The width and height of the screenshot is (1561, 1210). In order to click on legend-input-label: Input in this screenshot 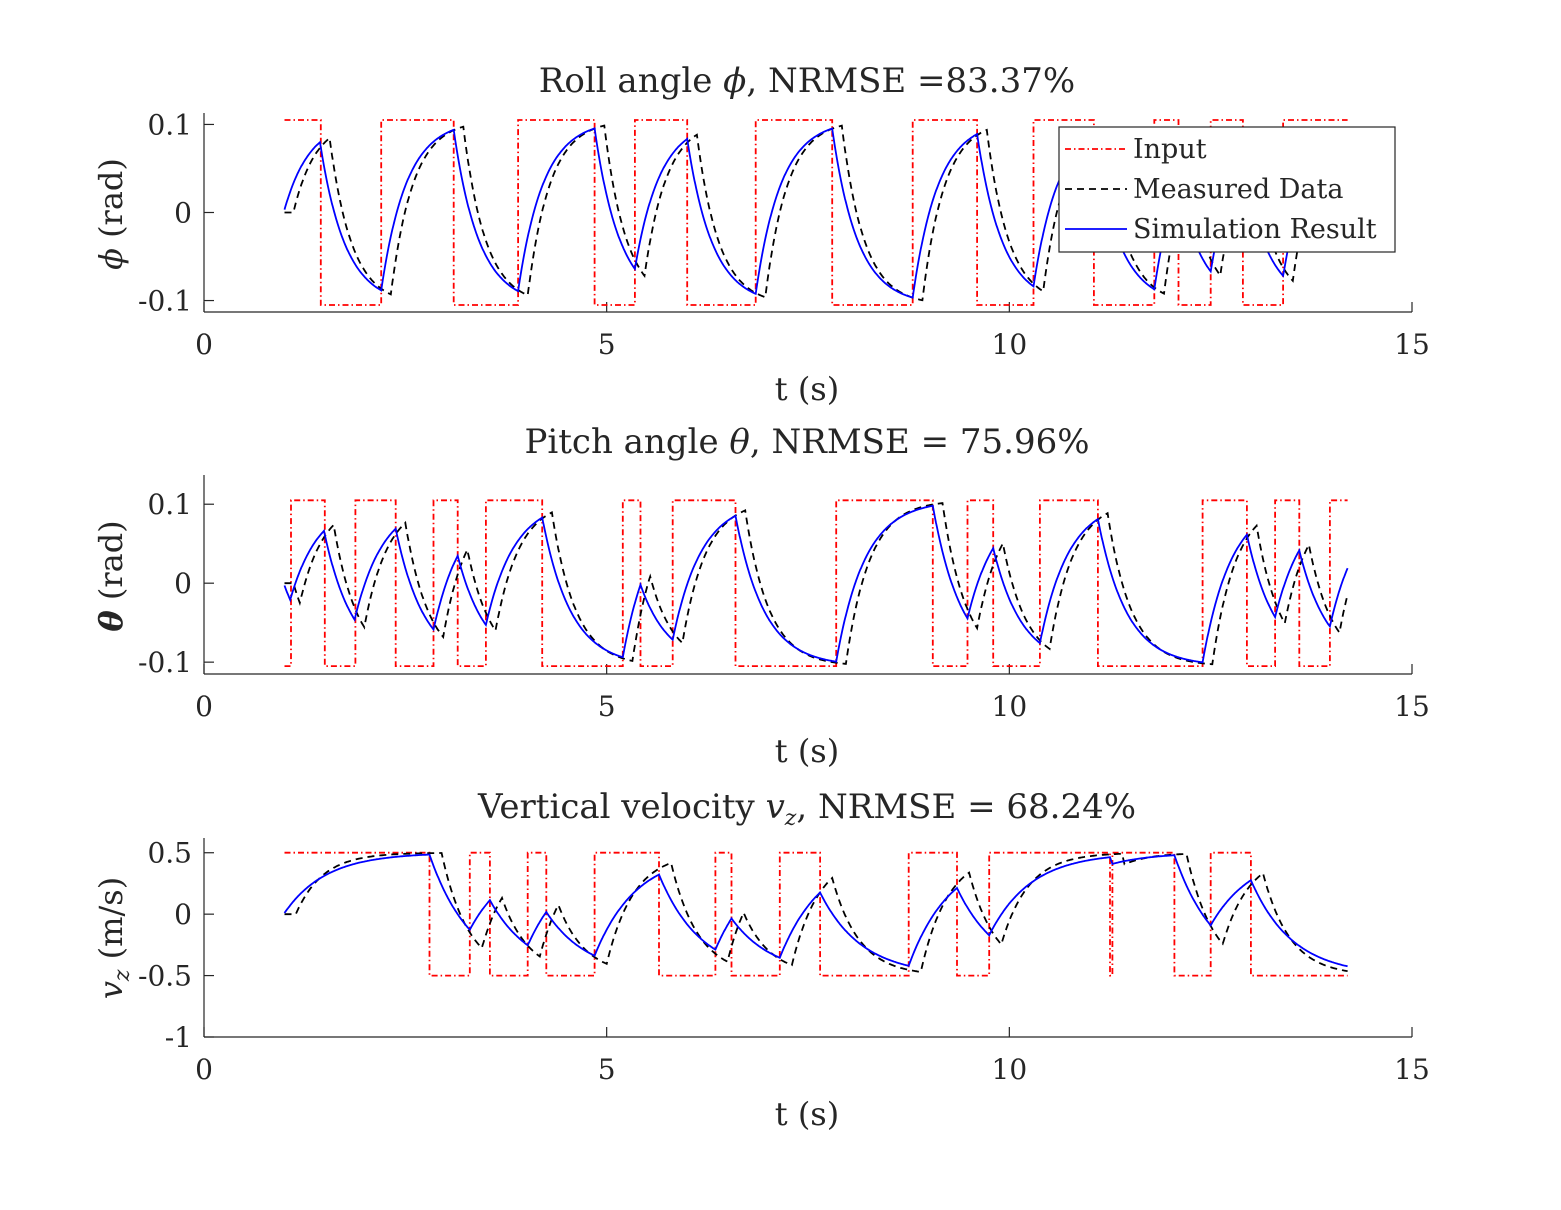, I will do `click(1170, 149)`.